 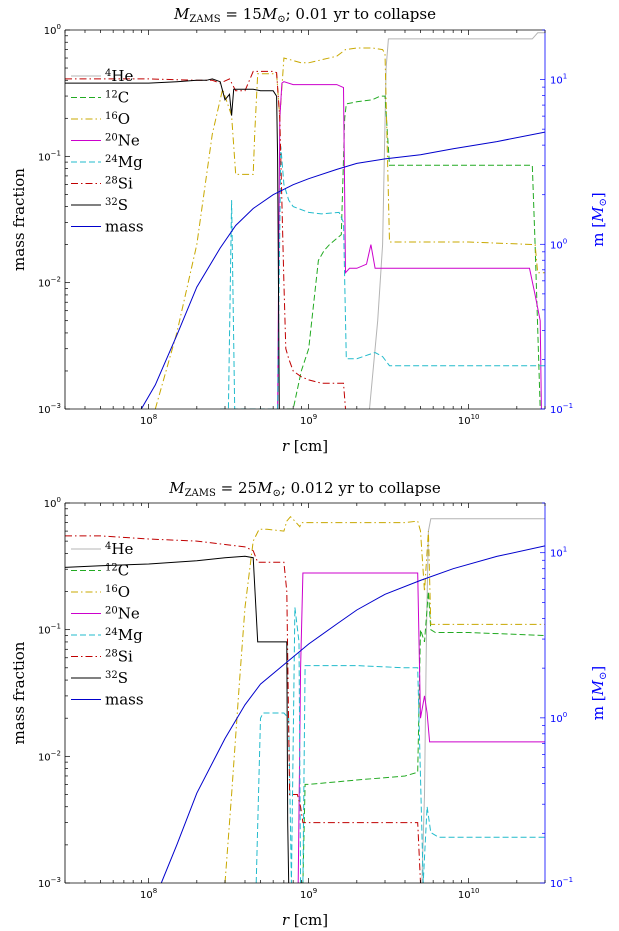 What do you see at coordinates (457, 220) in the screenshot?
I see `series-line-4He` at bounding box center [457, 220].